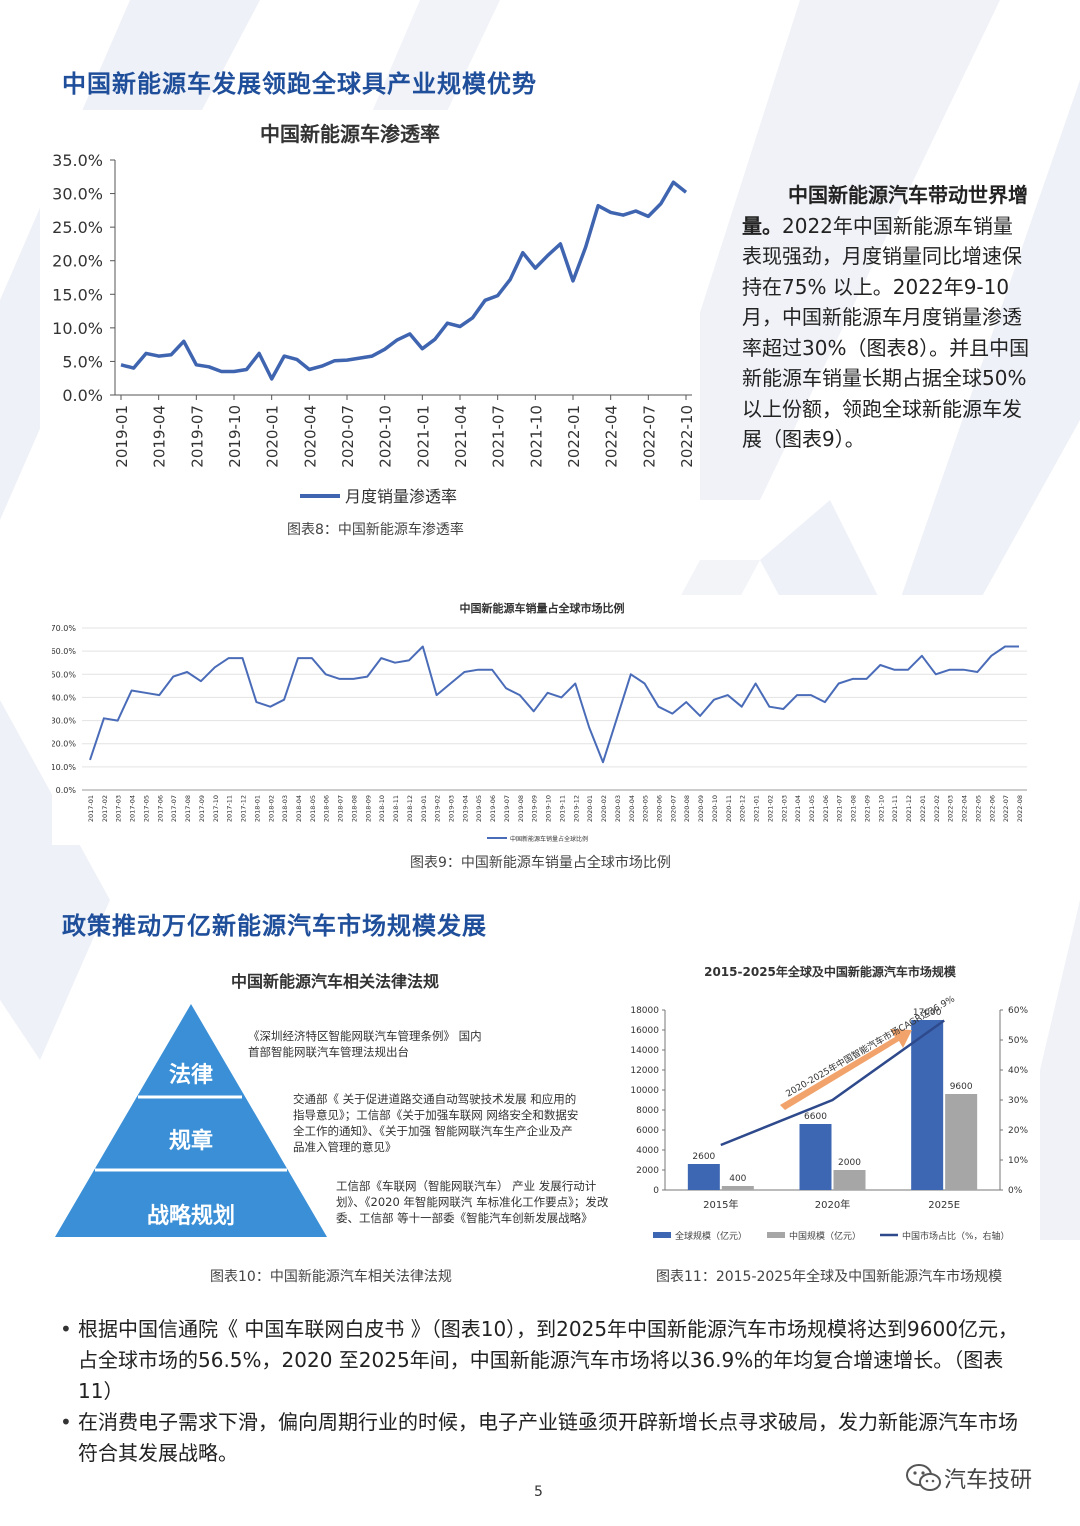 The height and width of the screenshot is (1526, 1080). What do you see at coordinates (832, 1083) in the screenshot?
I see `chart11-share-line` at bounding box center [832, 1083].